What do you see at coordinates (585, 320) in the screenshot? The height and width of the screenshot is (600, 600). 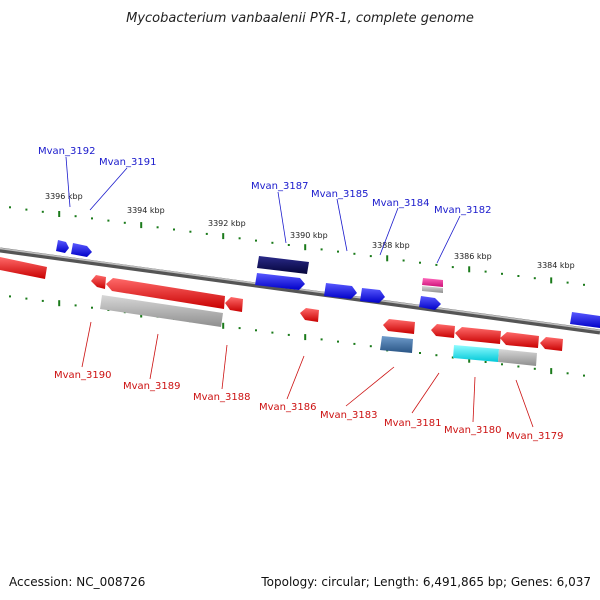 I see `gene-edge-right` at bounding box center [585, 320].